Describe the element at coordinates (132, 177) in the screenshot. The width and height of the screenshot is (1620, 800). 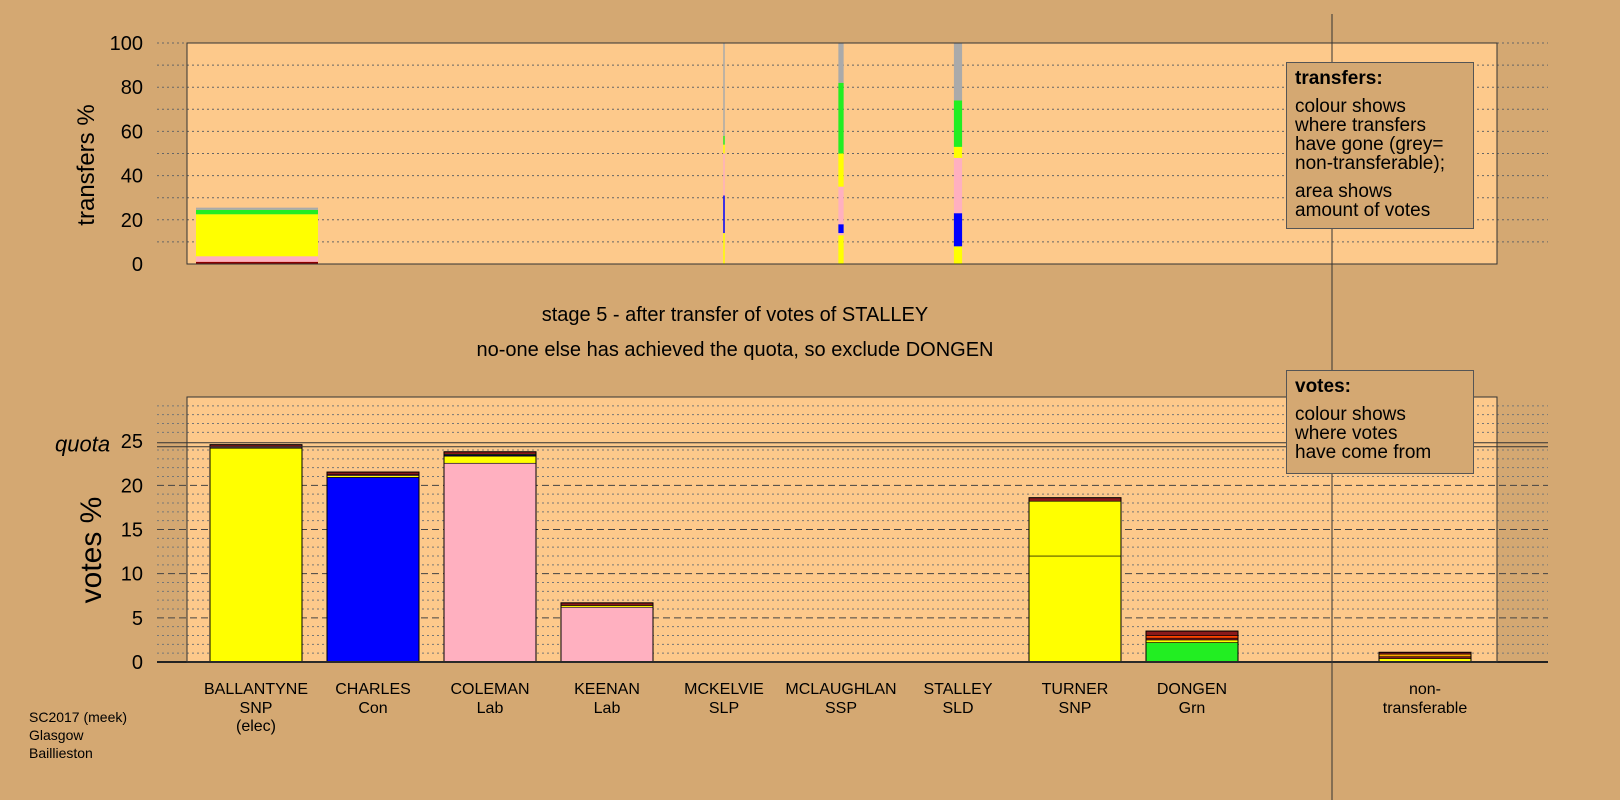
I see `transfers-y-tick-label: 40` at that location.